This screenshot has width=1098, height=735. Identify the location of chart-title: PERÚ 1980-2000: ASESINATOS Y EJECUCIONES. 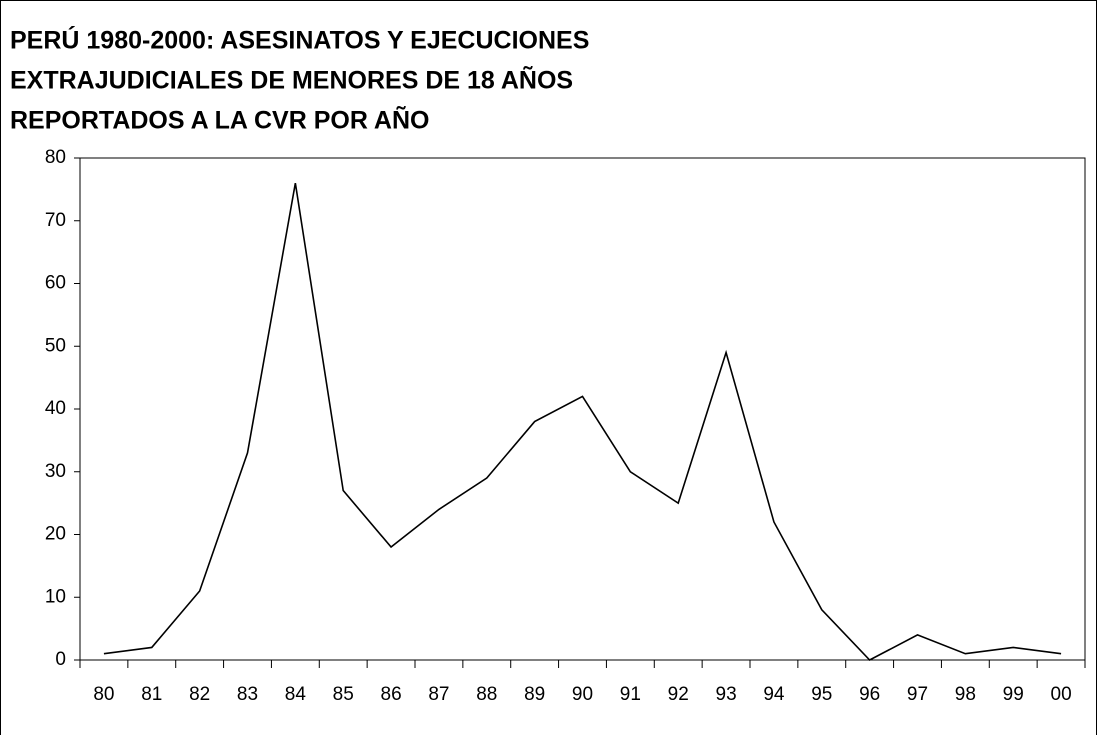
(299, 40).